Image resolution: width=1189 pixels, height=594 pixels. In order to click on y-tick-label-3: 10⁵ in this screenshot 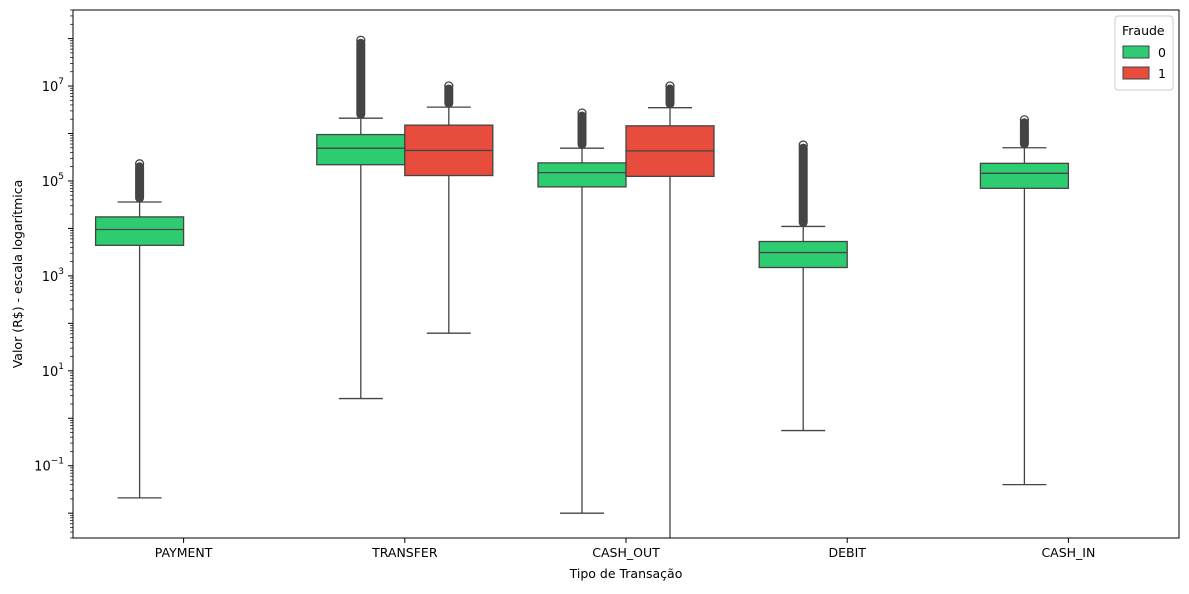, I will do `click(53, 181)`.